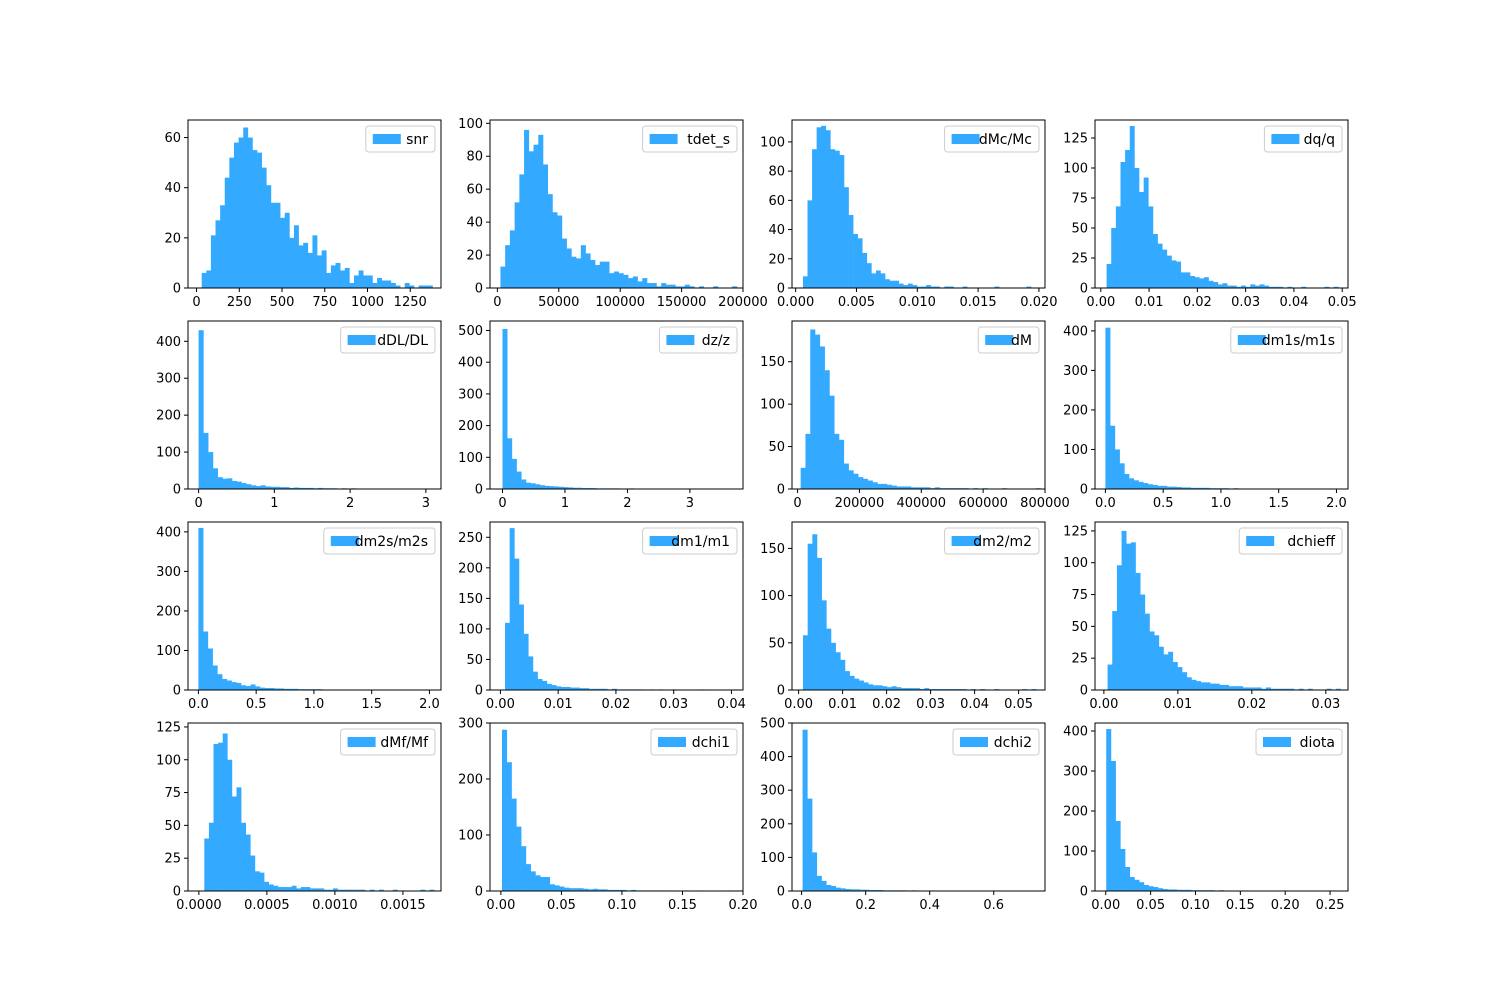 The height and width of the screenshot is (1000, 1500). I want to click on legend-label: dm1s/m1s, so click(1298, 341).